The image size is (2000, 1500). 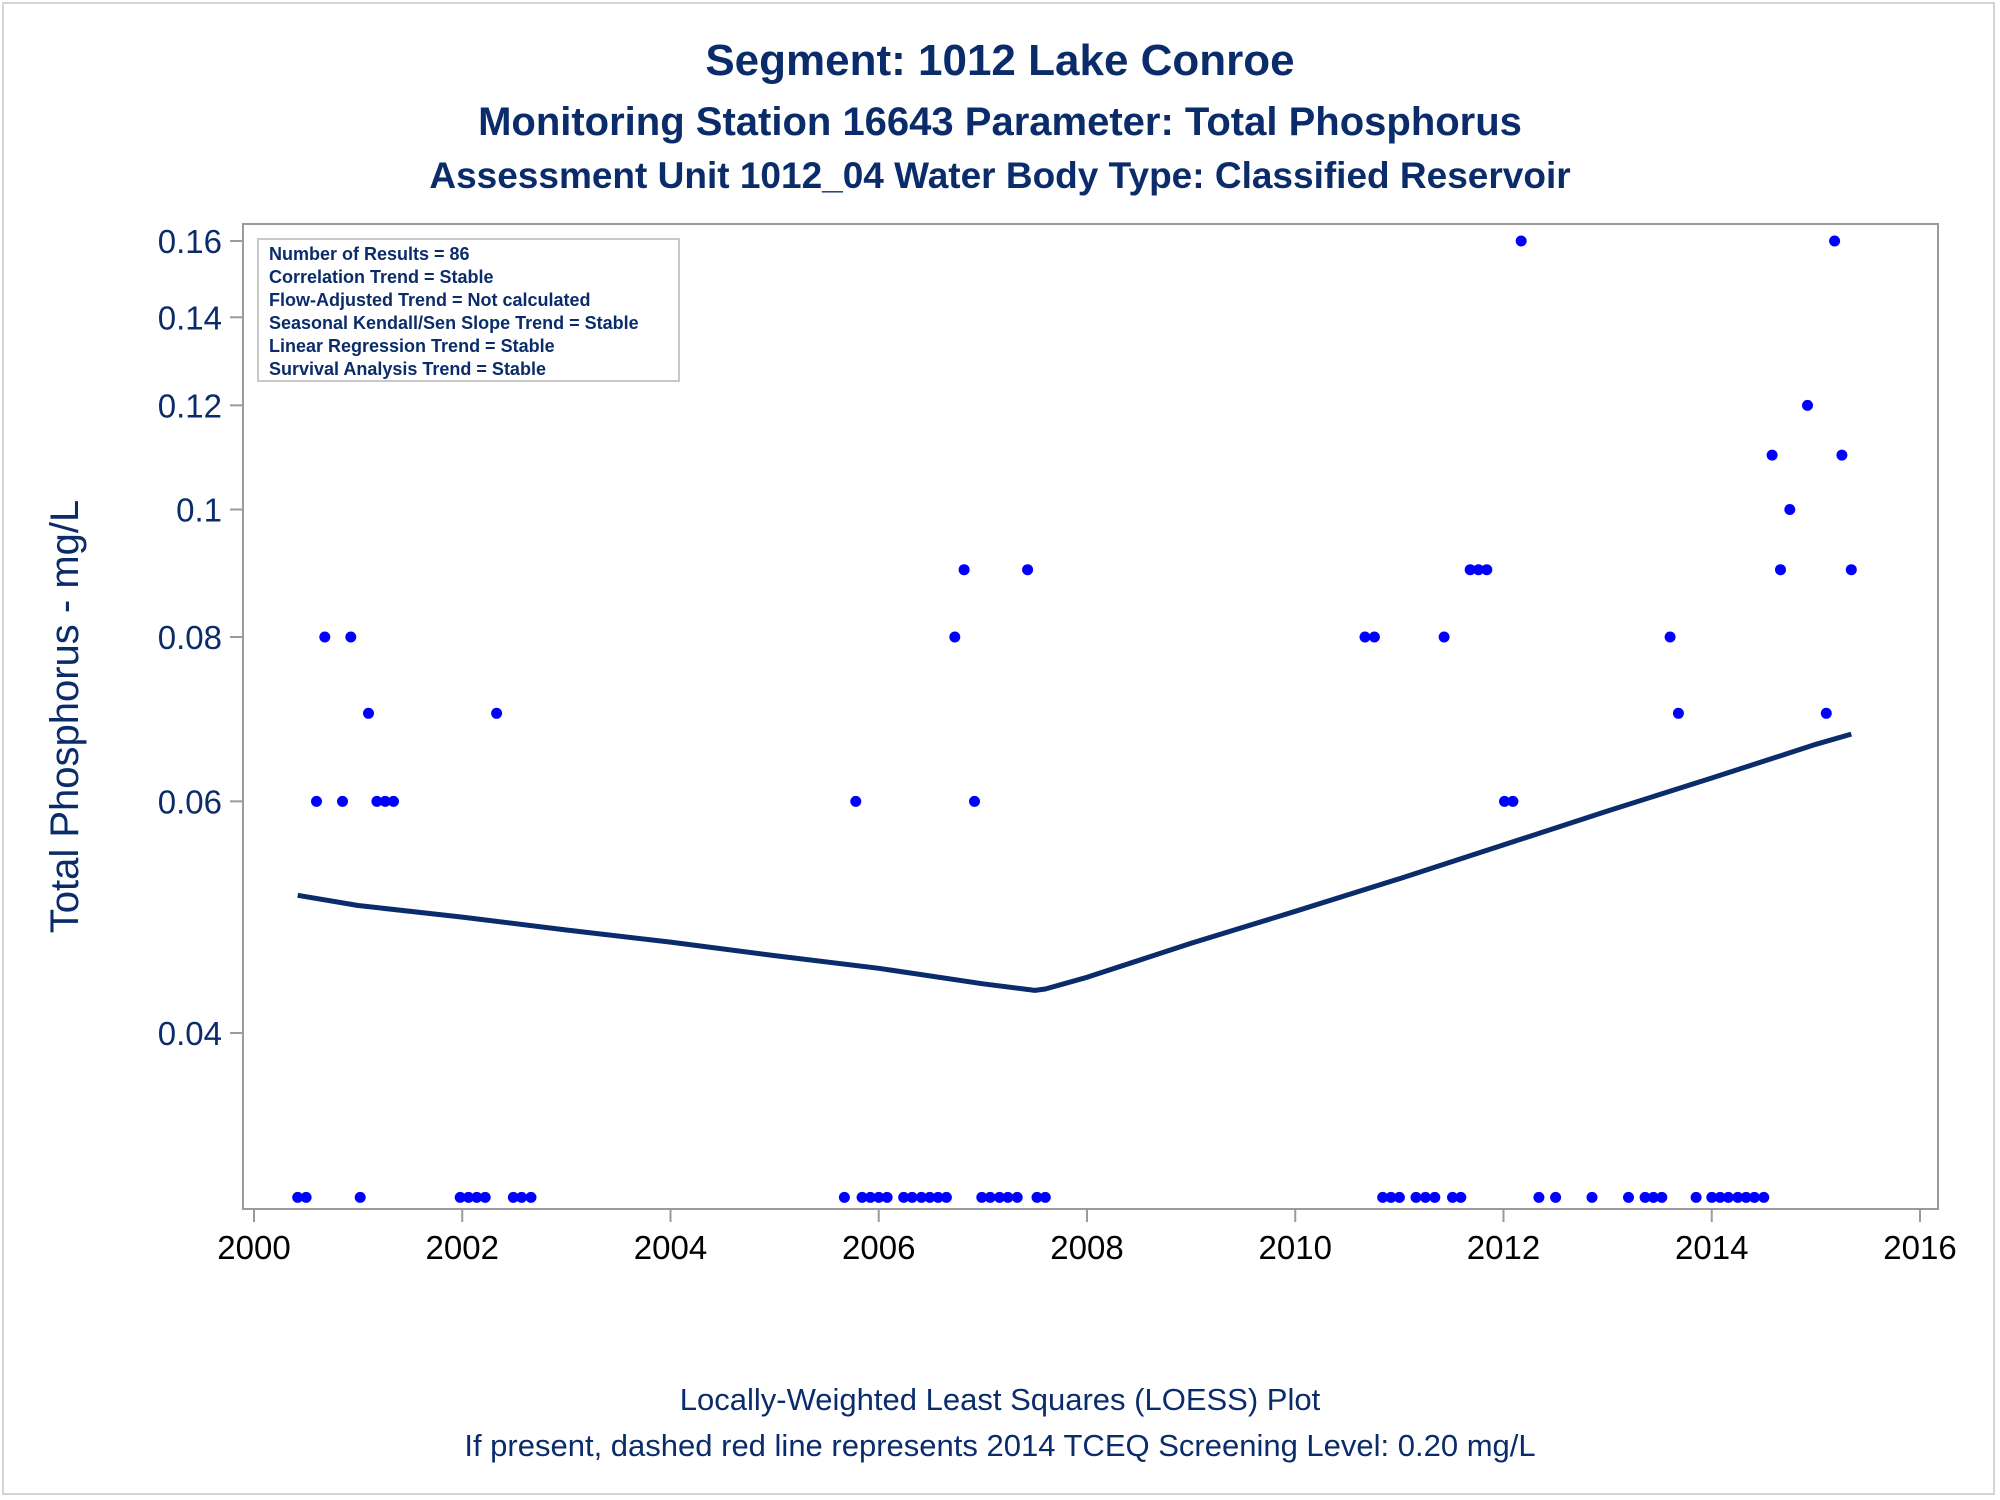 What do you see at coordinates (190, 405) in the screenshot?
I see `y-tick-label: 0.12` at bounding box center [190, 405].